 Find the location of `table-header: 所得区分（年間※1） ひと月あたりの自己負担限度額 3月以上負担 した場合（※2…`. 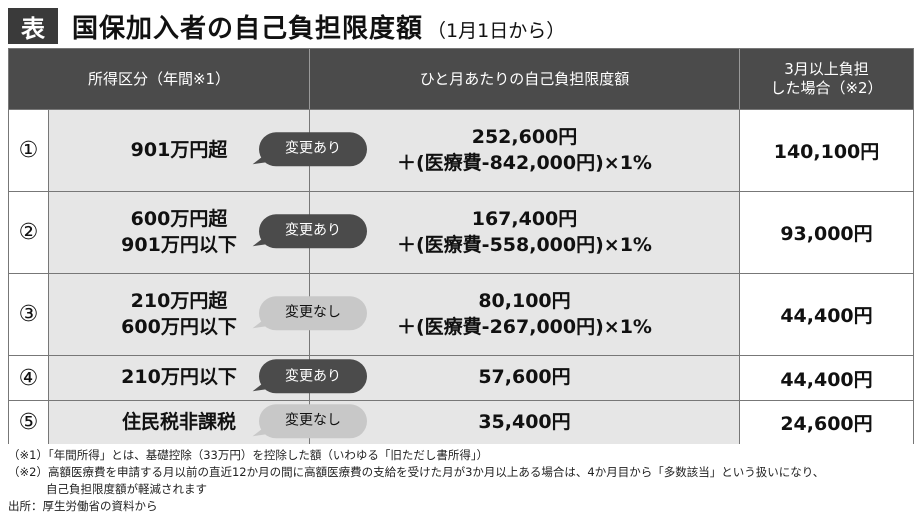

table-header: 所得区分（年間※1） ひと月あたりの自己負担限度額 3月以上負担 した場合（※2… is located at coordinates (461, 79).